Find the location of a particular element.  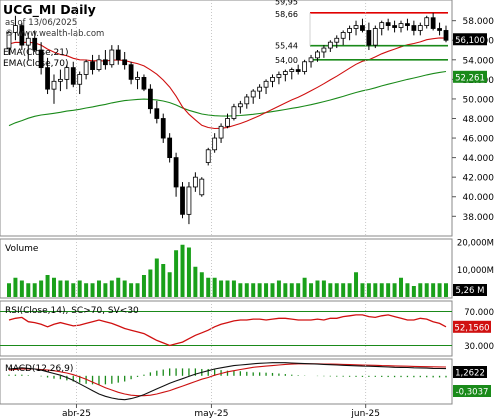

rsi-title: RSI(Close,14), SC>70, SV<30 is located at coordinates (72, 311).